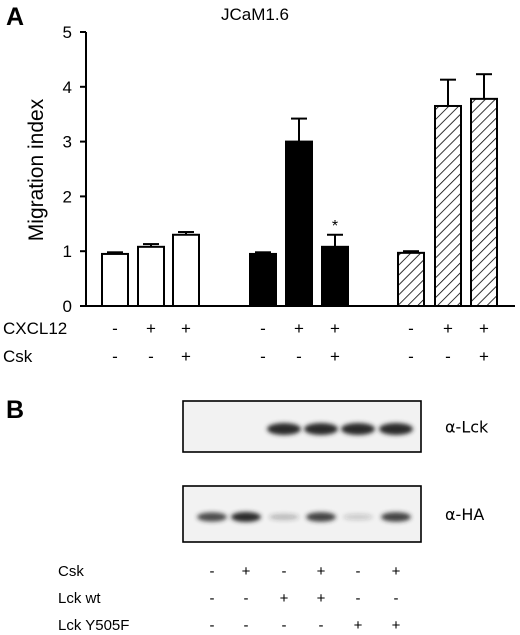  Describe the element at coordinates (67, 87) in the screenshot. I see `y-tick-label: 4` at that location.